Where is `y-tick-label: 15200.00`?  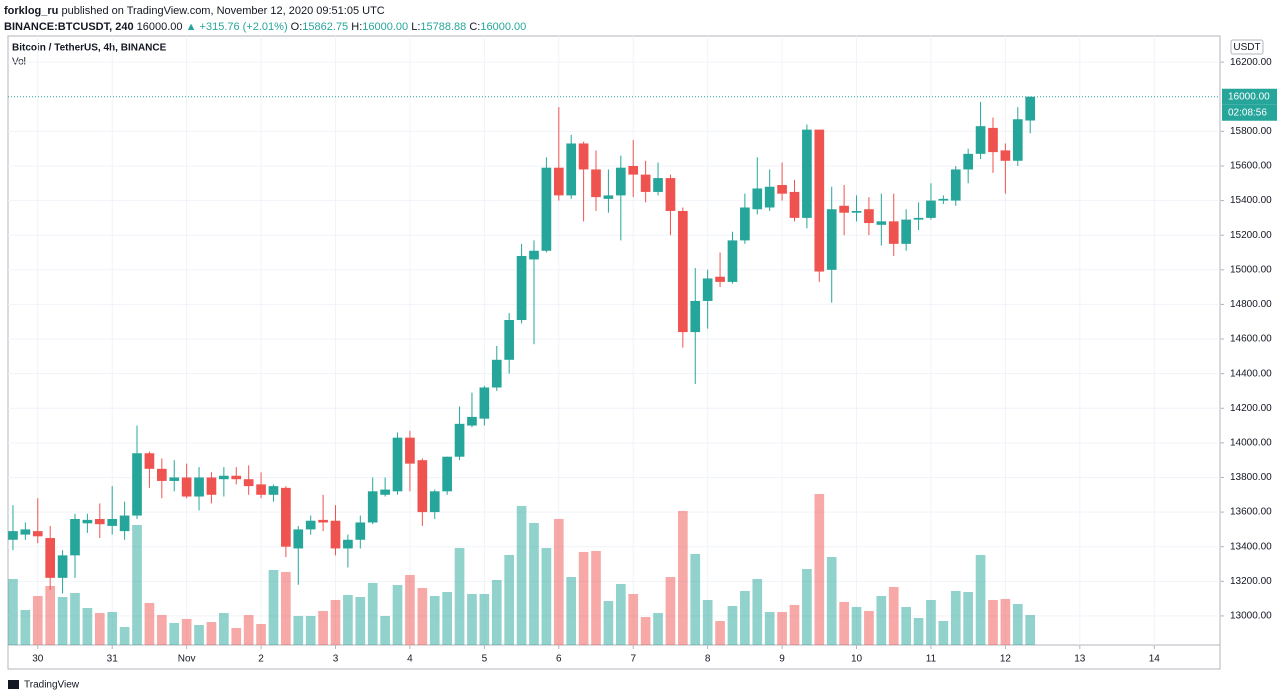
y-tick-label: 15200.00 is located at coordinates (1251, 235).